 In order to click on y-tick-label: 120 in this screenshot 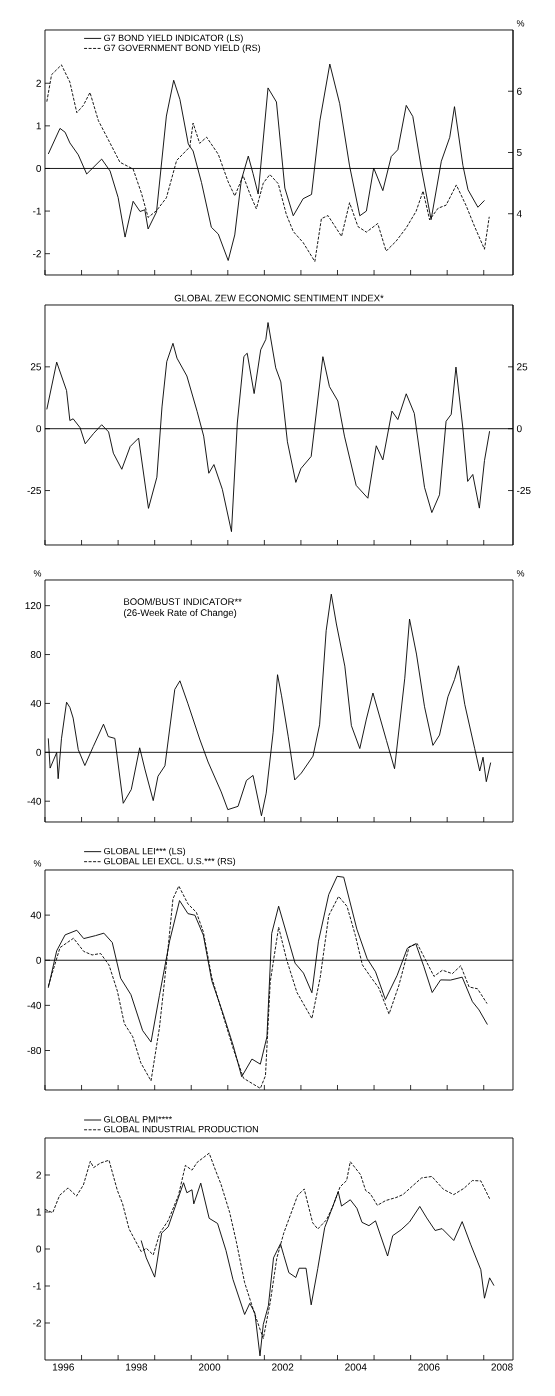, I will do `click(33, 606)`.